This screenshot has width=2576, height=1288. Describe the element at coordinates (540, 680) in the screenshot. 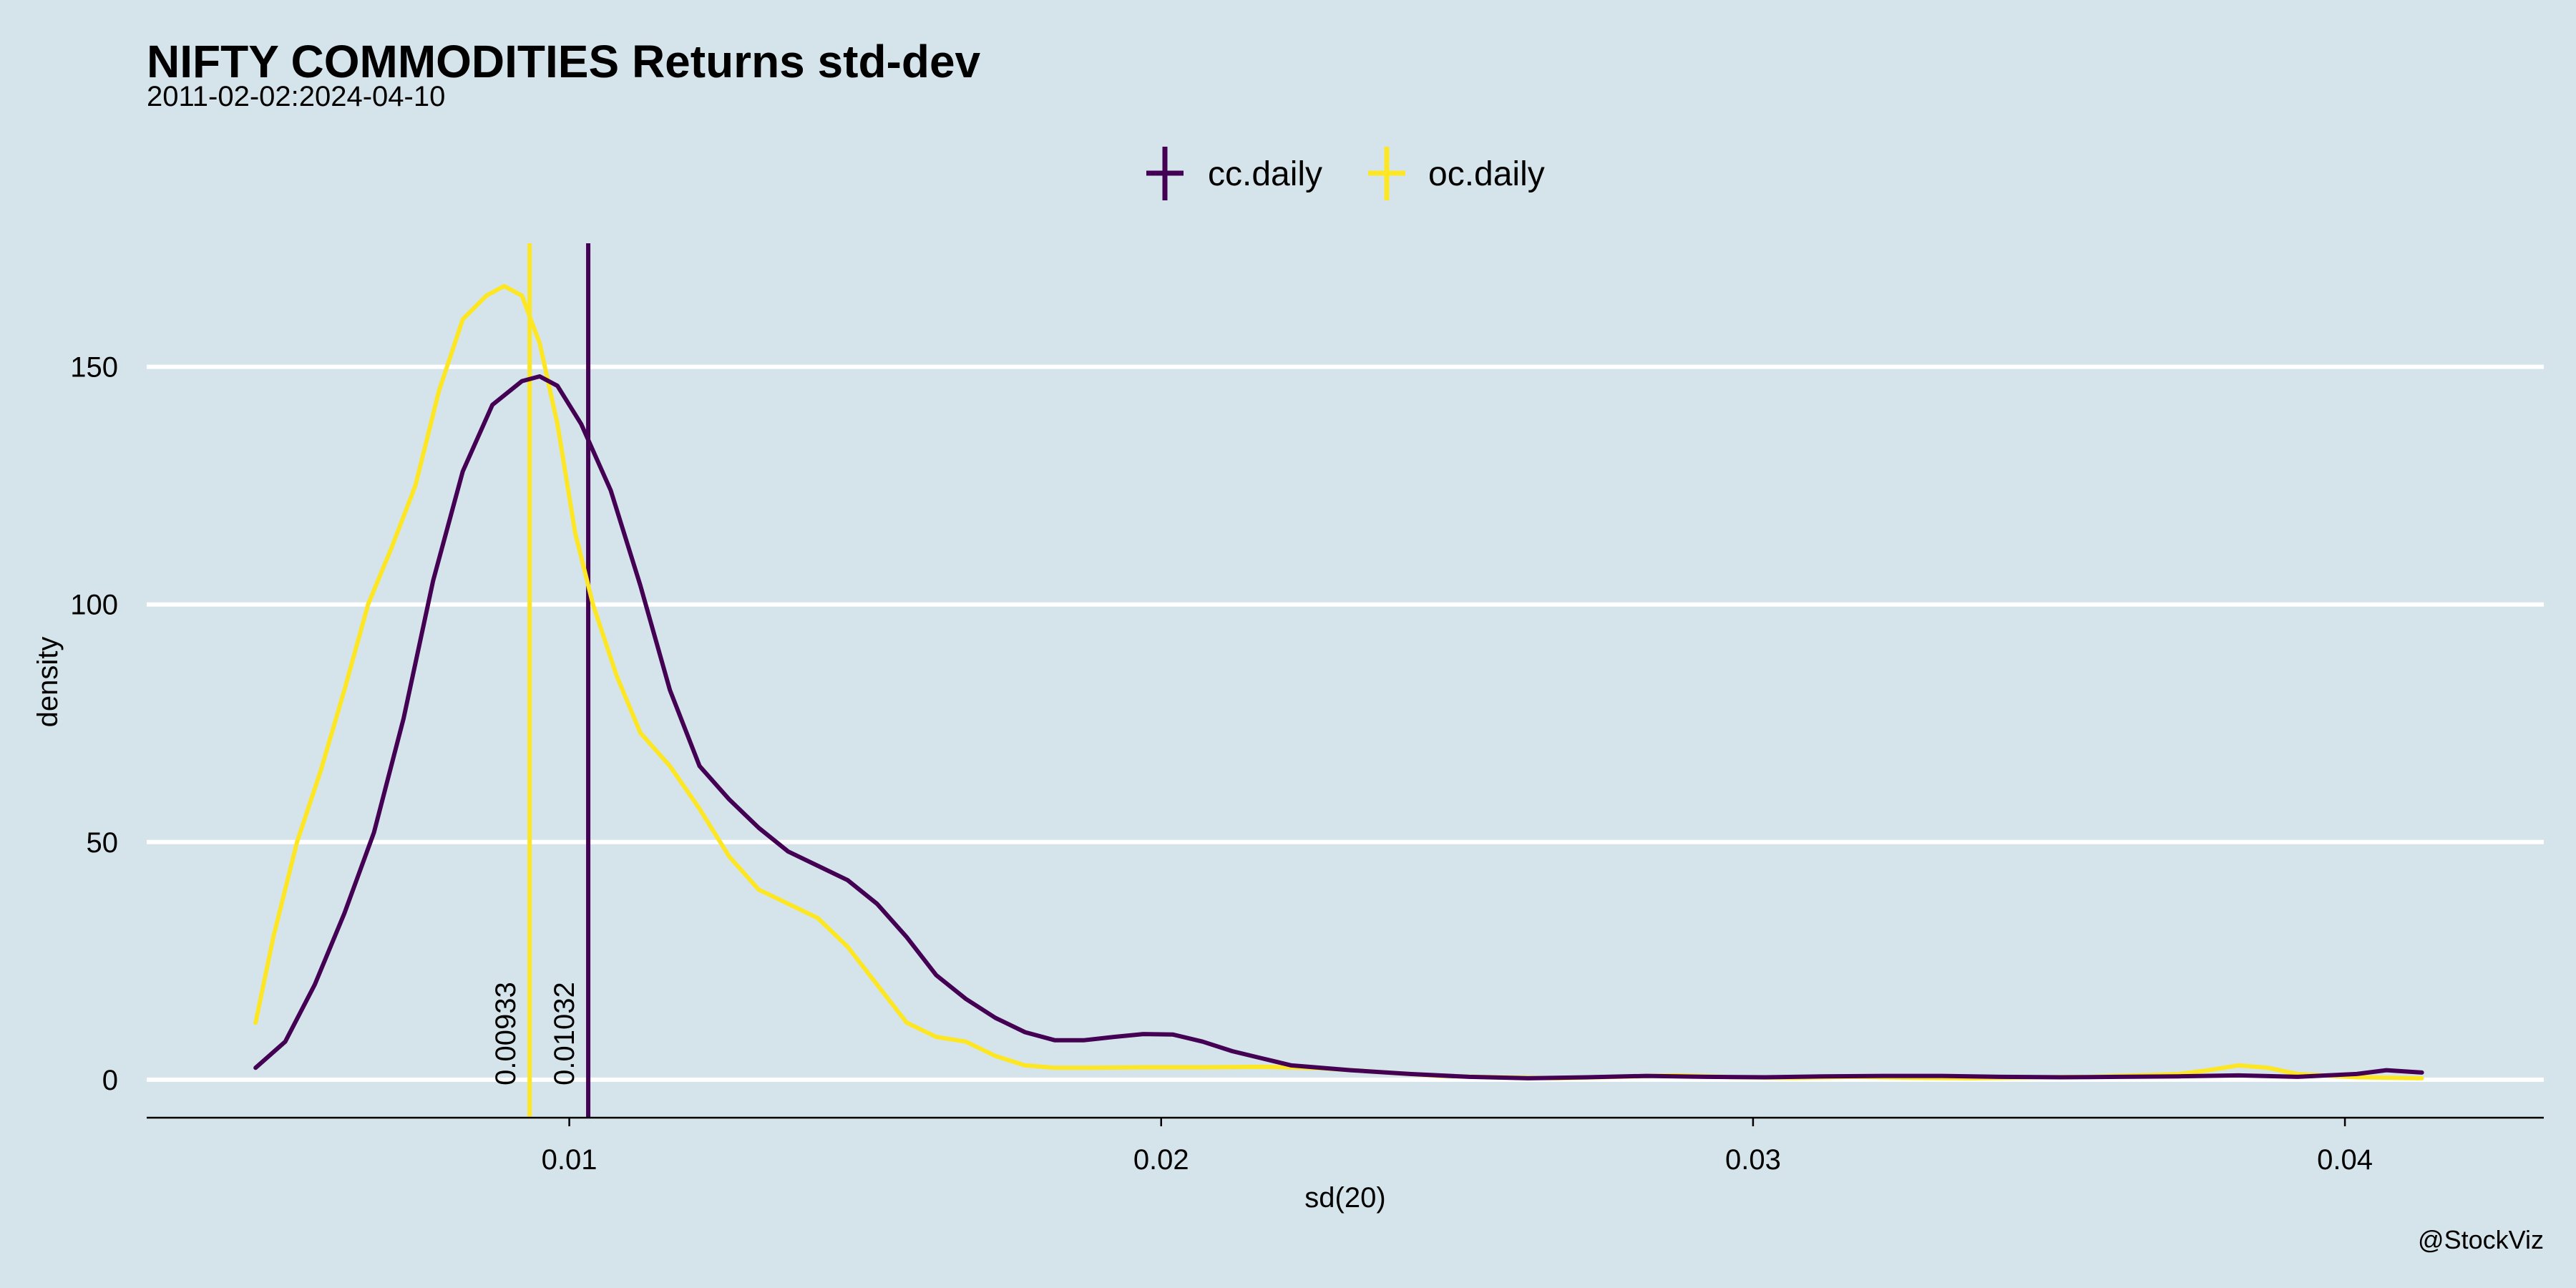

I see `mean-lines: 0.01032 0.00933` at that location.